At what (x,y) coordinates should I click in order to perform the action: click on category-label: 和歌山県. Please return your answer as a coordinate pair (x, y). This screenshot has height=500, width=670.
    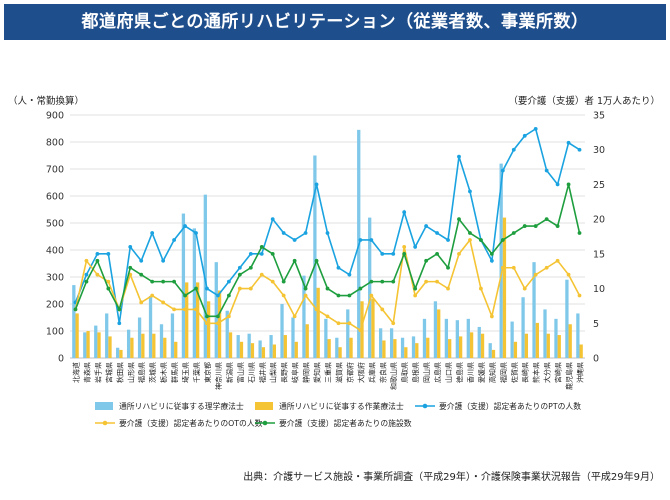
    Looking at the image, I should click on (393, 376).